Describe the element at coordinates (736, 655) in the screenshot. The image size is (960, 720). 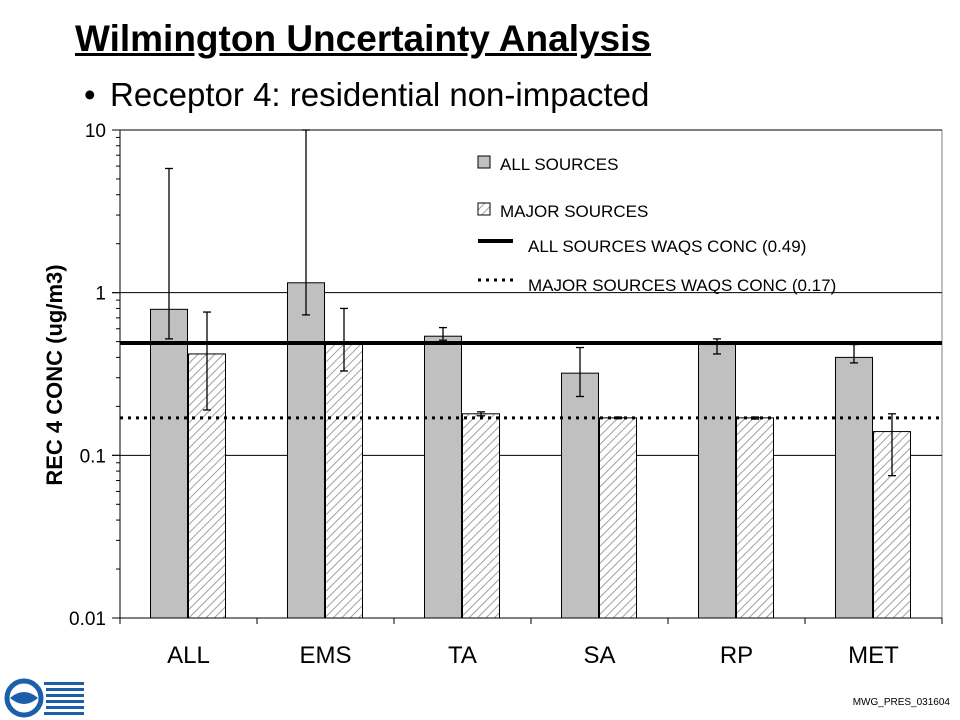
I see `x-tick-label: RP` at that location.